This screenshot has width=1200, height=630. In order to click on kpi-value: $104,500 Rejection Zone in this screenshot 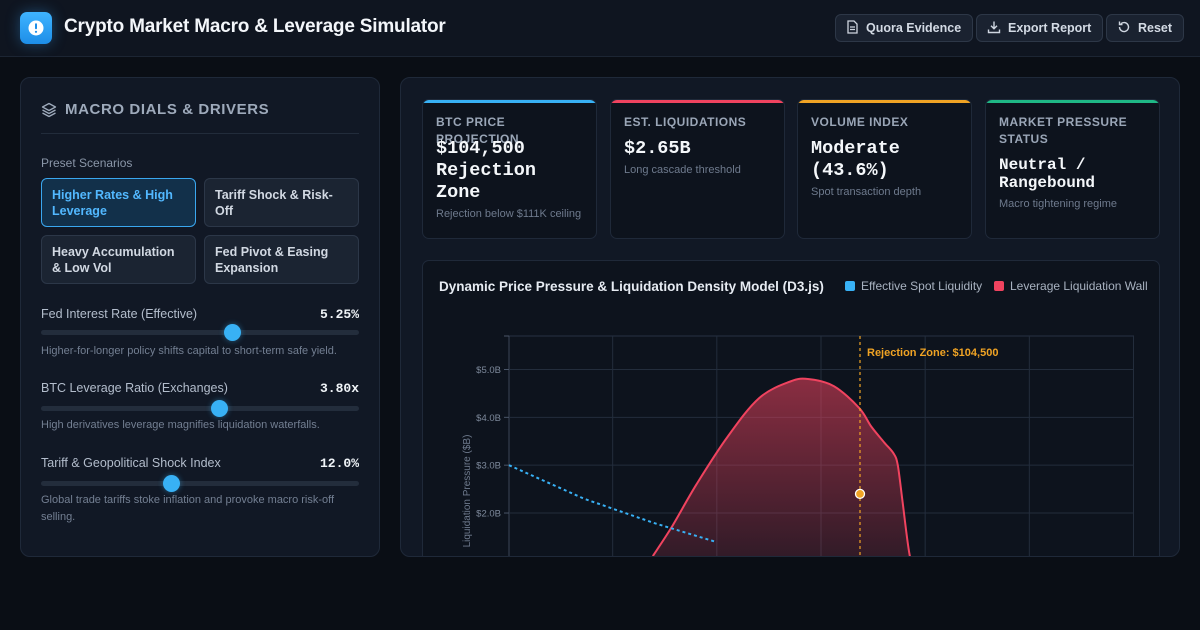, I will do `click(486, 170)`.